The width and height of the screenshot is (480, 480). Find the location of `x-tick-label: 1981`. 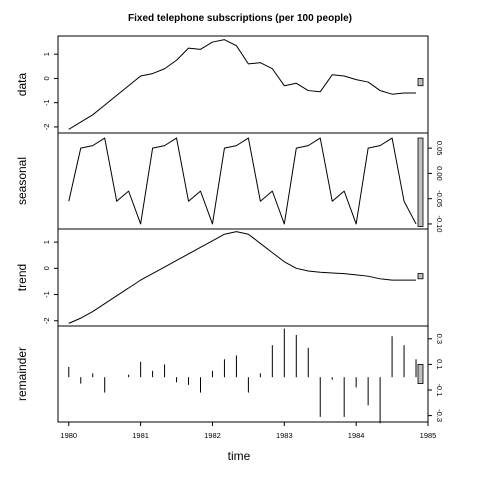

x-tick-label: 1981 is located at coordinates (140, 435).